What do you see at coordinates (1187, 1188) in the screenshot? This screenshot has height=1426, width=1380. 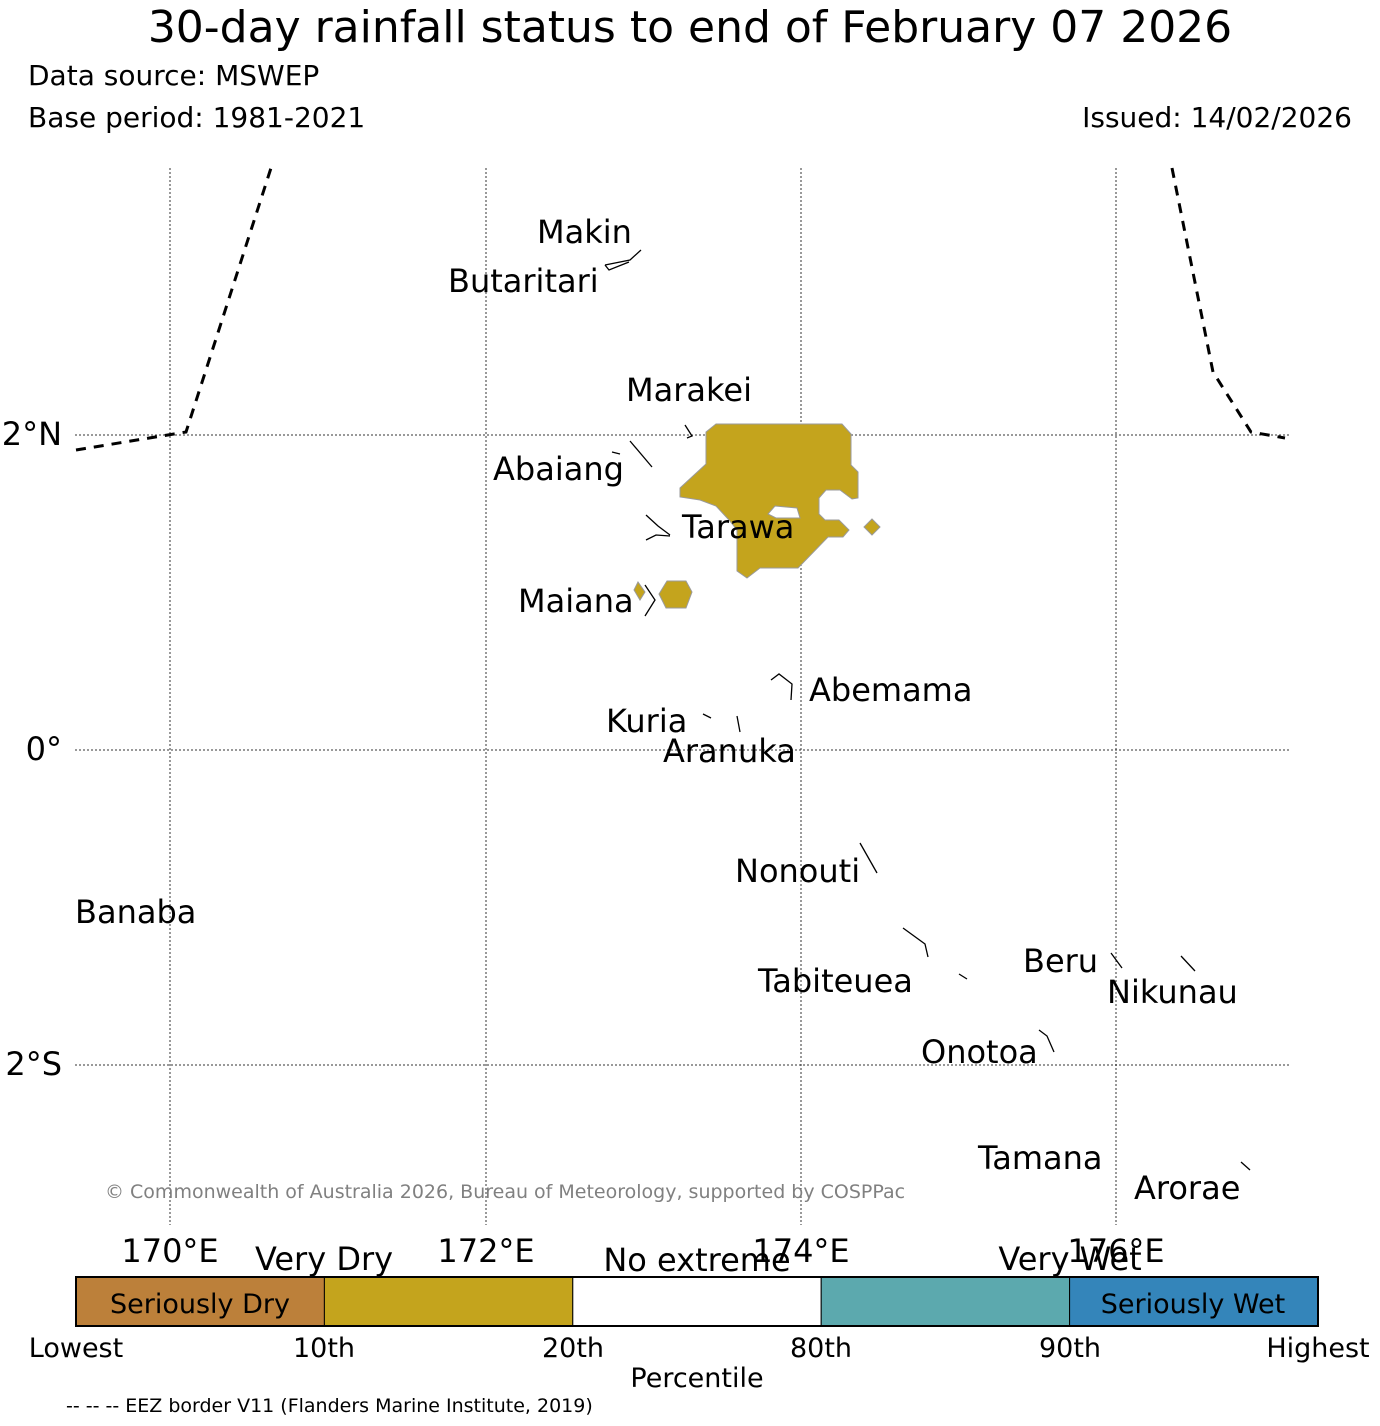 I see `island-label-arorae: Arorae` at bounding box center [1187, 1188].